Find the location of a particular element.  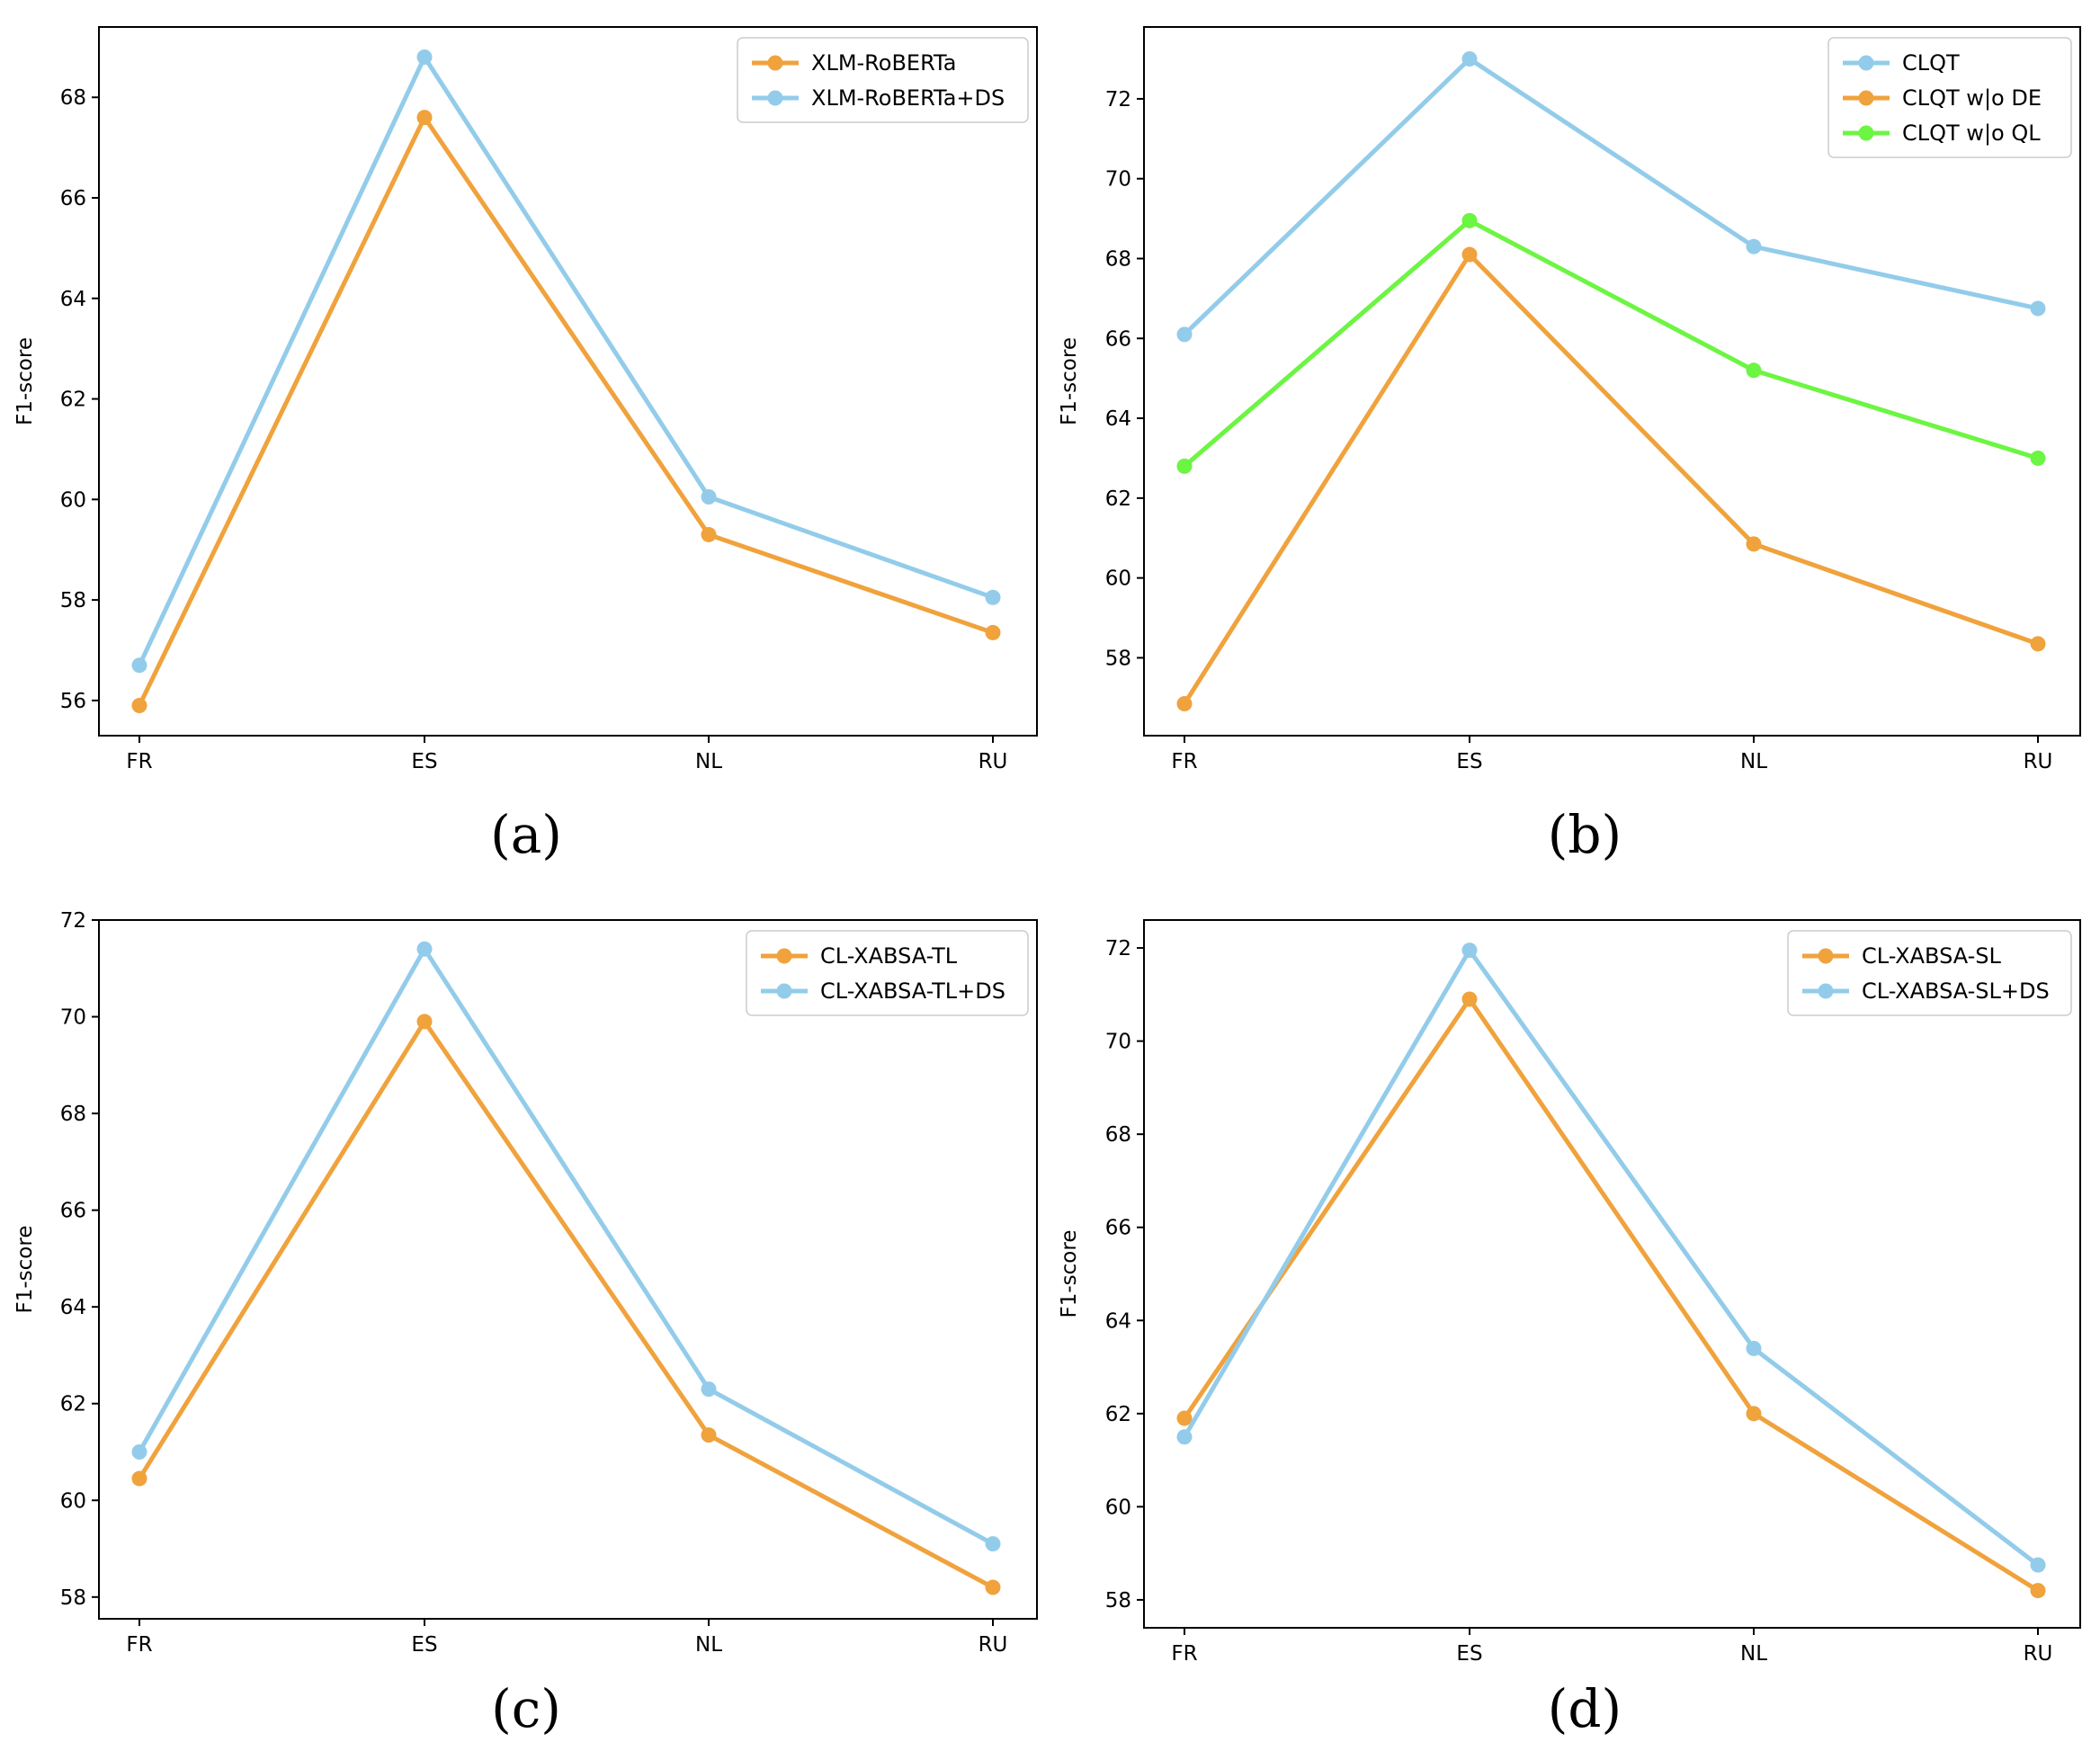

legend-label: CL-XABSA-TL is located at coordinates (889, 956).